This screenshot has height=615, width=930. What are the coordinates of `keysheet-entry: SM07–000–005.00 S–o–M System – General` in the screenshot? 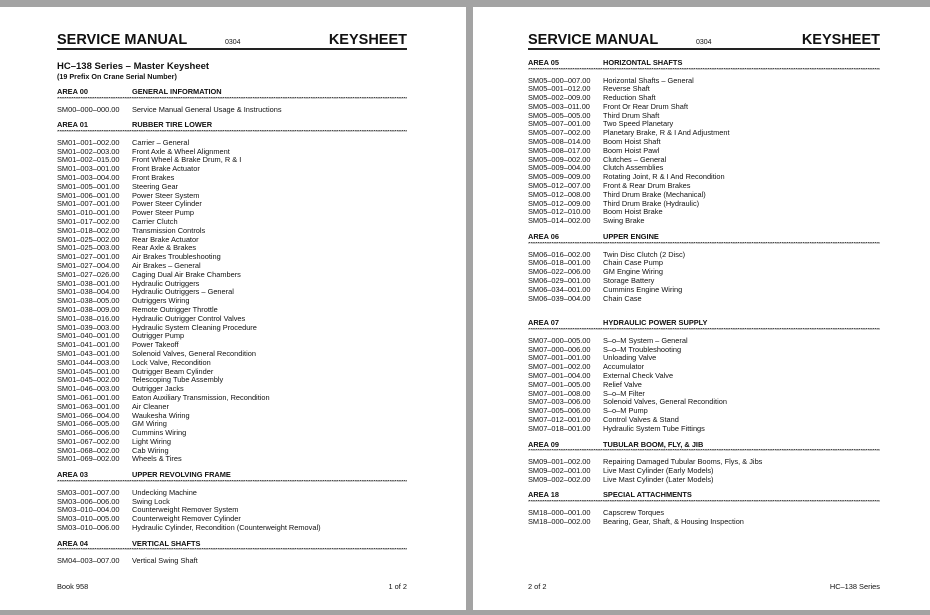 It's located at (704, 341).